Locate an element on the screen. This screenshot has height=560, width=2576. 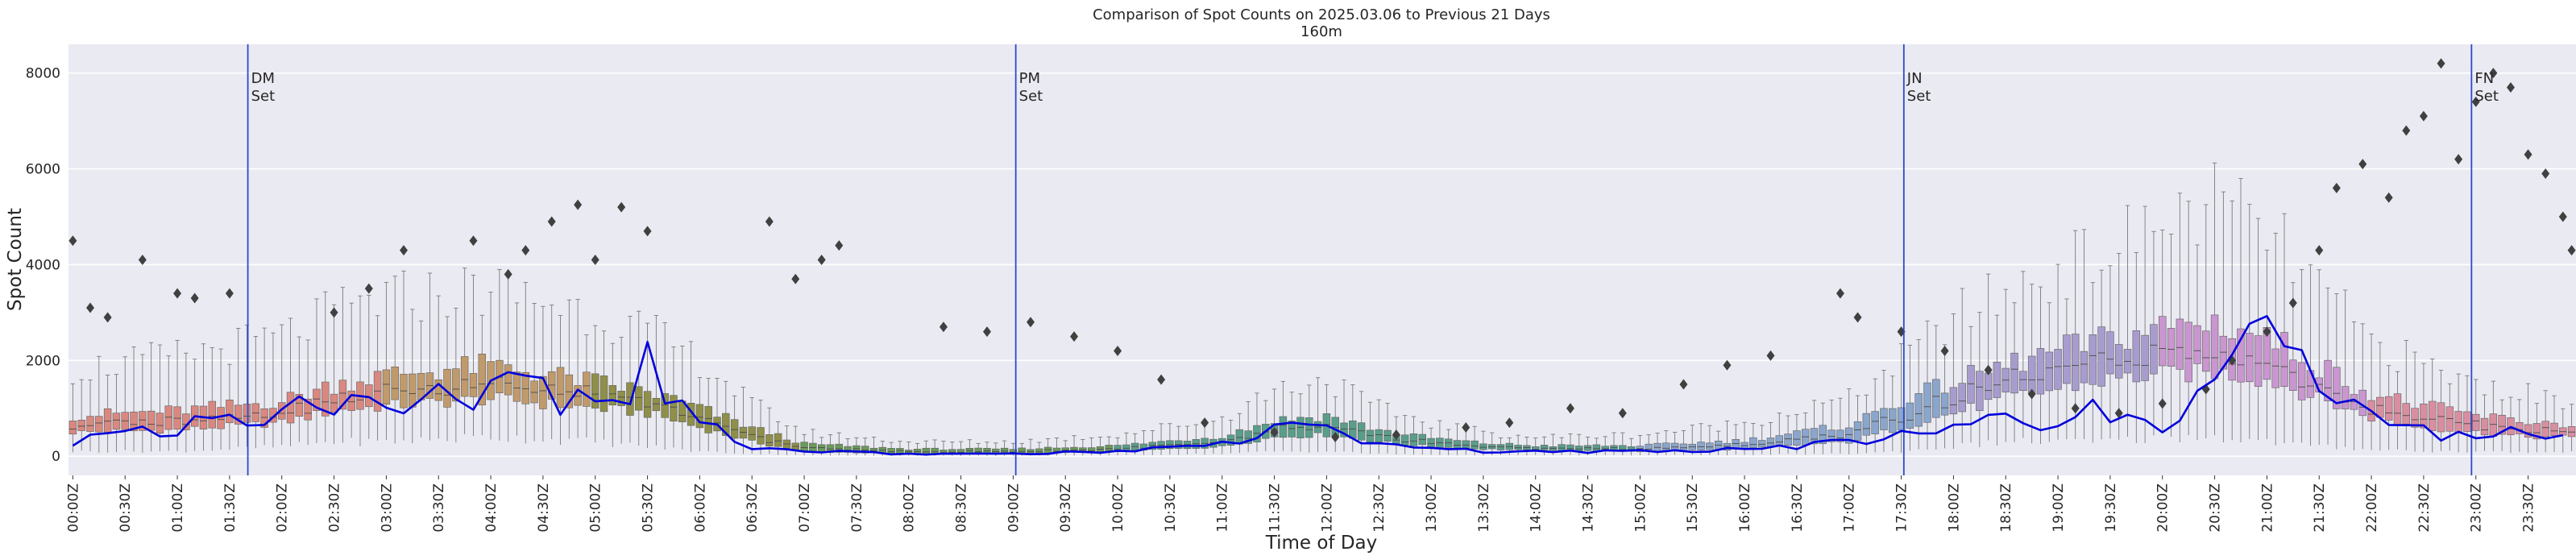
x-tick-label: 10:00Z is located at coordinates (1118, 508).